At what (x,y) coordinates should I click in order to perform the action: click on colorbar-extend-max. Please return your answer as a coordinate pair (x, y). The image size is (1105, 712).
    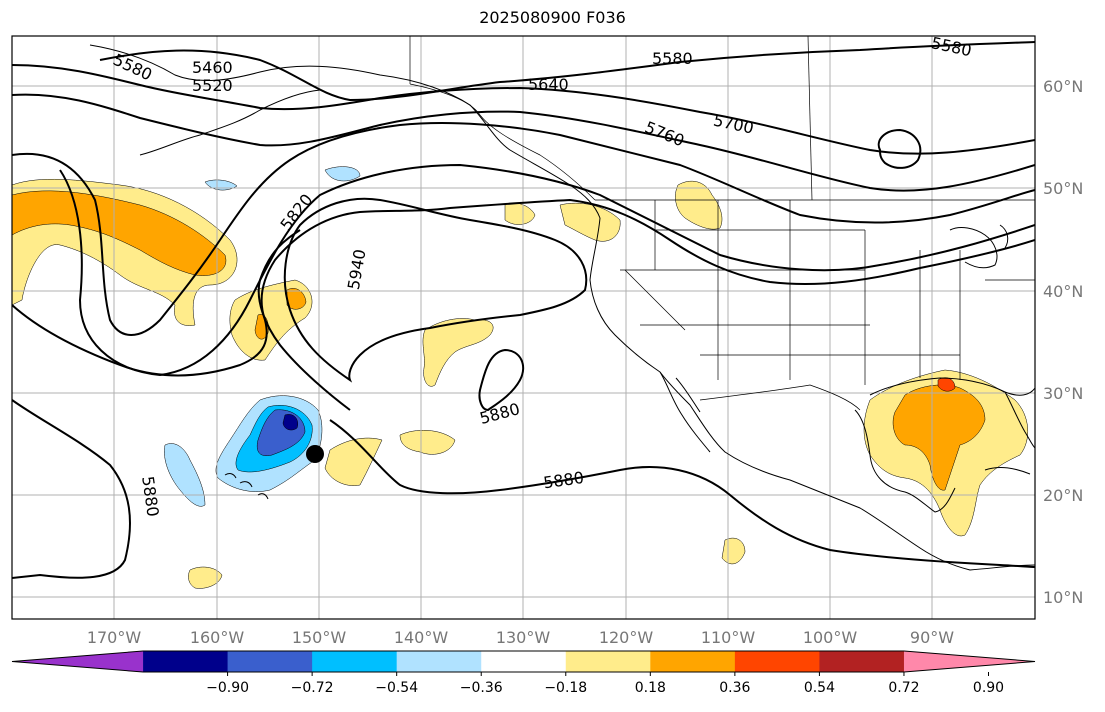
    Looking at the image, I should click on (969, 661).